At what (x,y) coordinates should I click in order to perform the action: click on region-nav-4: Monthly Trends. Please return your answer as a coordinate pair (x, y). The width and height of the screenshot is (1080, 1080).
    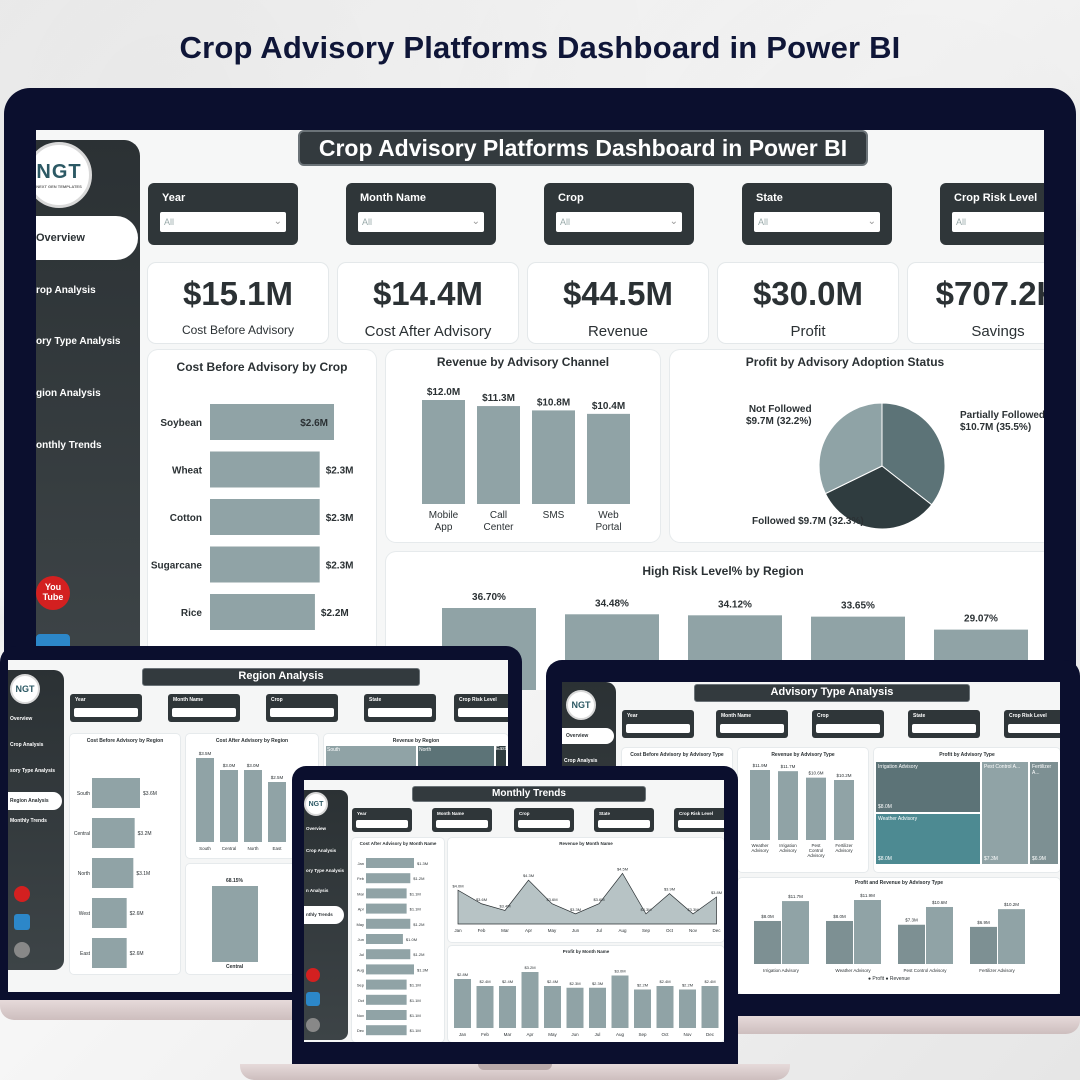
    Looking at the image, I should click on (28, 821).